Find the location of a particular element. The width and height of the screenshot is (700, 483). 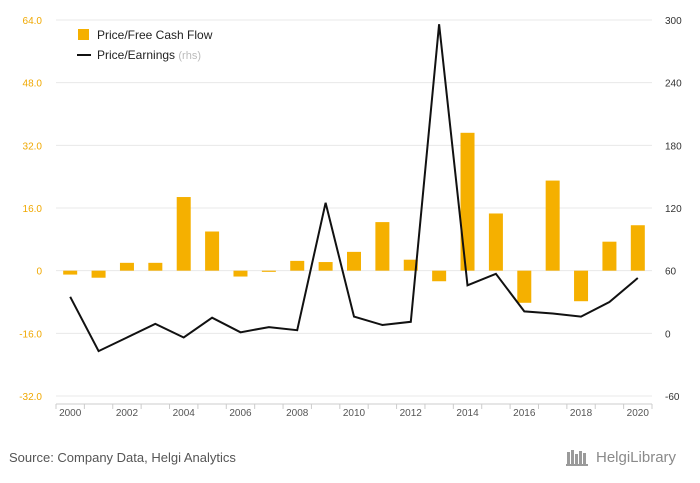

x-tick-label: 2008 is located at coordinates (297, 413).